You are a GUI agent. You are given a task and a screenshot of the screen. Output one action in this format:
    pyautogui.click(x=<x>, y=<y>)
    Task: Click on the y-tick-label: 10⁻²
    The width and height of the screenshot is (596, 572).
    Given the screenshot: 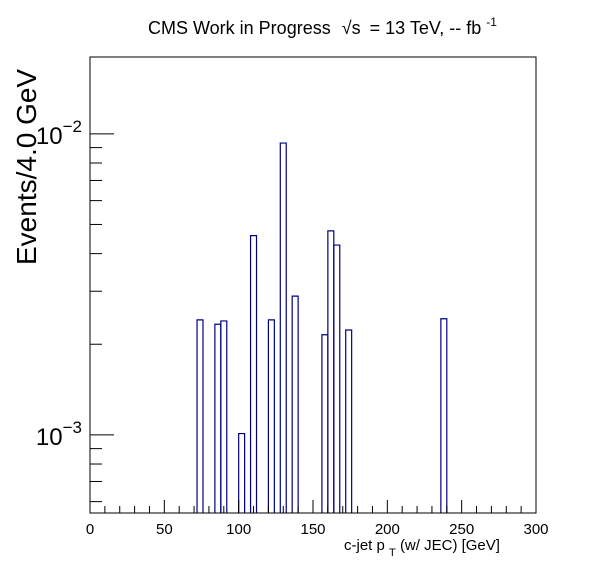 What is the action you would take?
    pyautogui.click(x=59, y=133)
    